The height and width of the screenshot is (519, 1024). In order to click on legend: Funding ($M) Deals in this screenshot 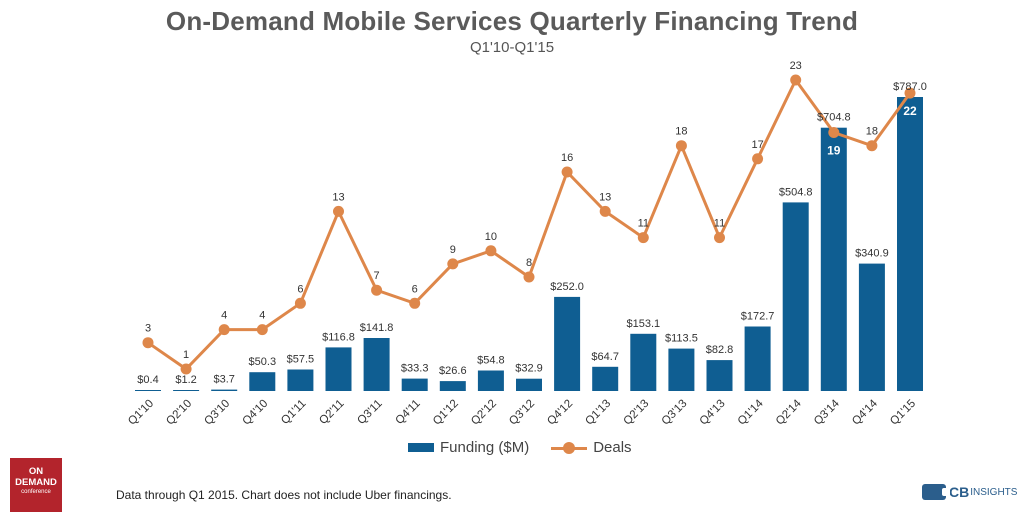, I will do `click(520, 447)`.